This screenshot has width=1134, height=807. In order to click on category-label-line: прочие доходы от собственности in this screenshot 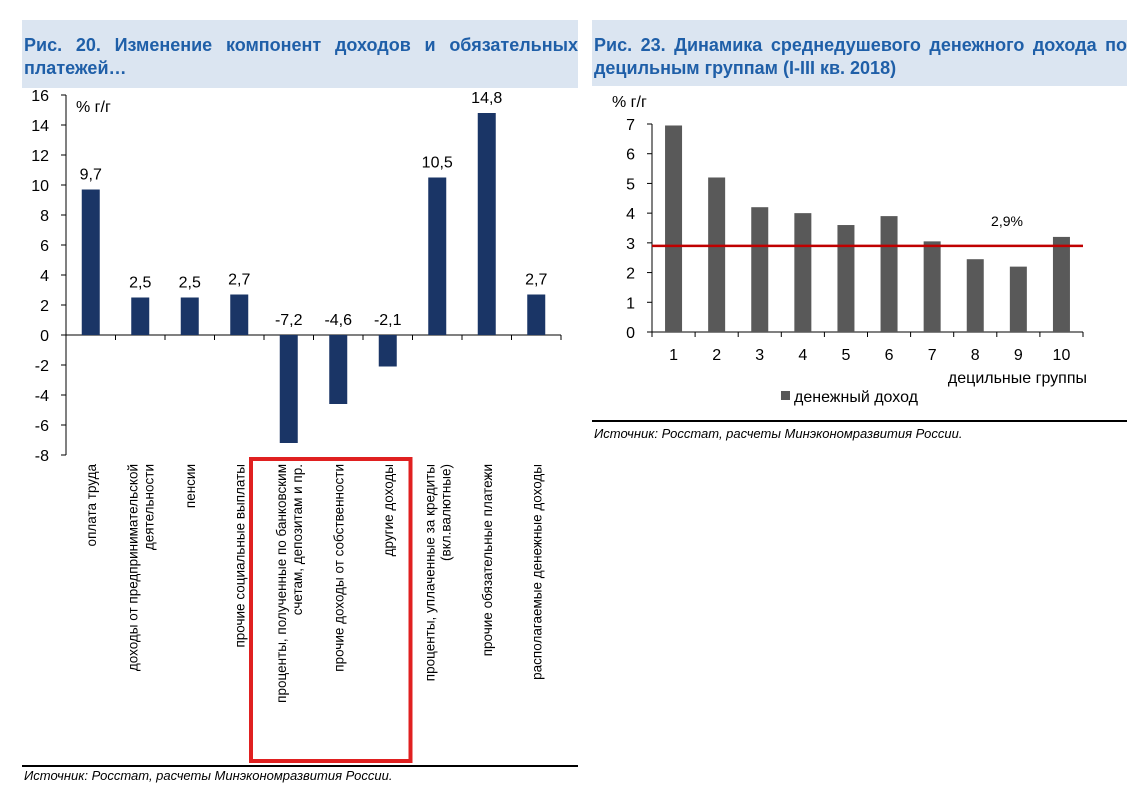, I will do `click(338, 568)`.